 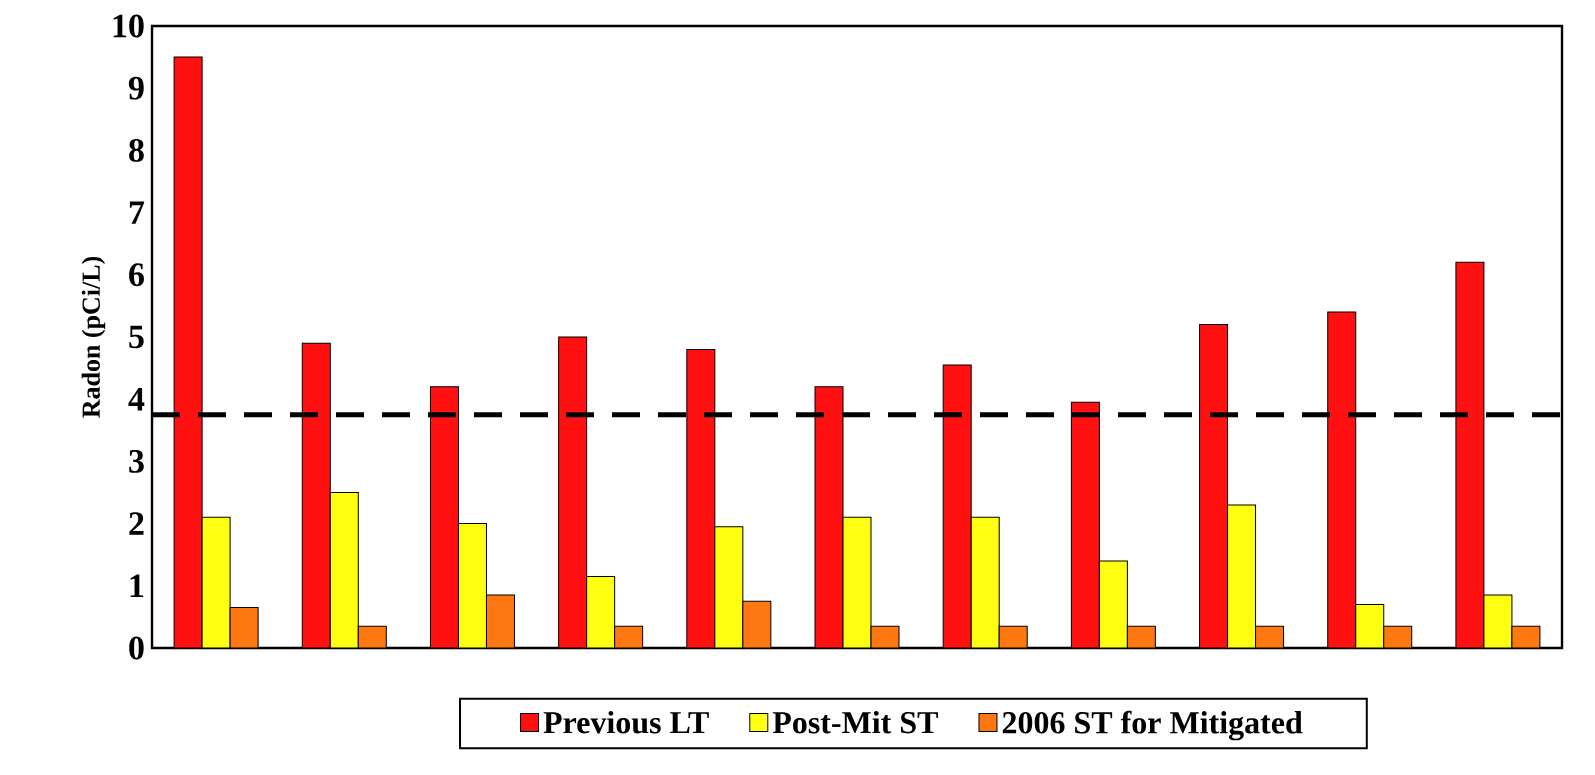 What do you see at coordinates (128, 26) in the screenshot?
I see `y-tick-label: 10` at bounding box center [128, 26].